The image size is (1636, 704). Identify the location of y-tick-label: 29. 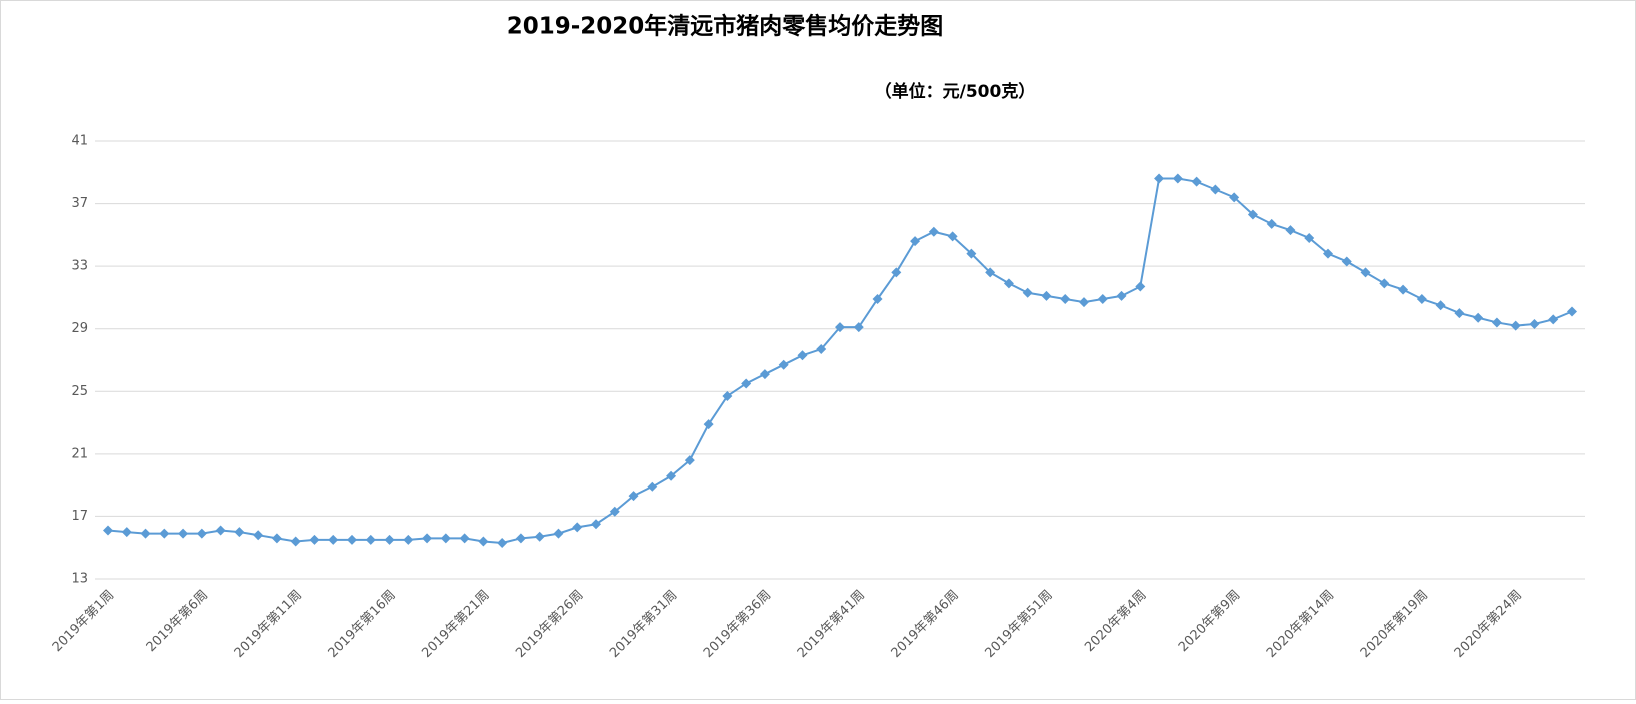
(79, 328).